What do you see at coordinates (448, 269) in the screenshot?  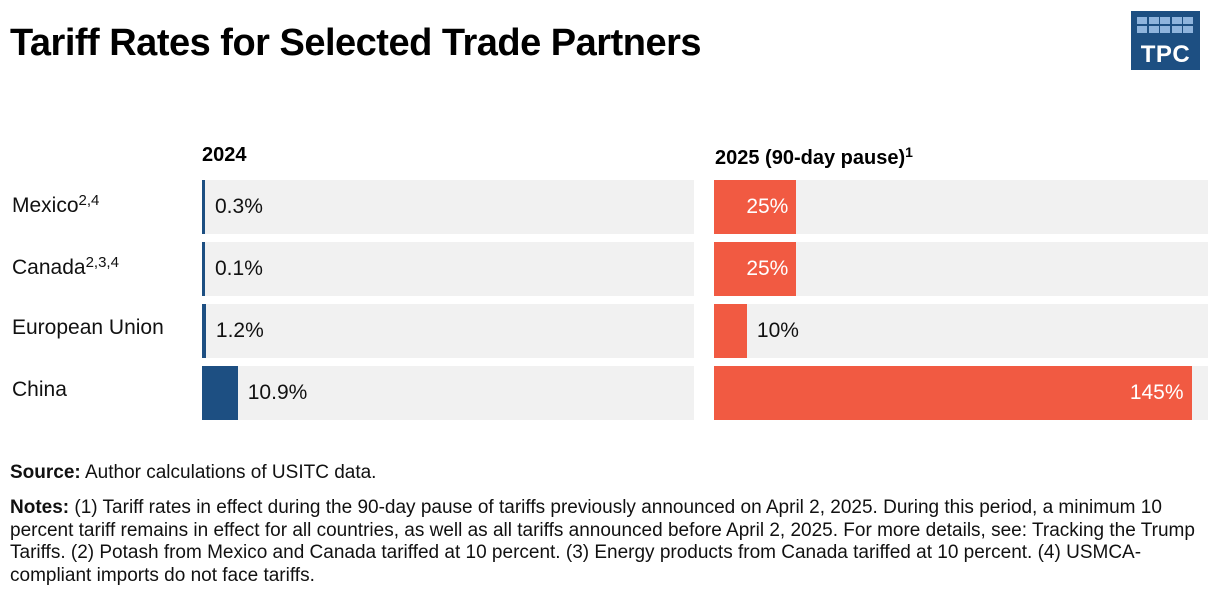 I see `bar-track: 0.1%` at bounding box center [448, 269].